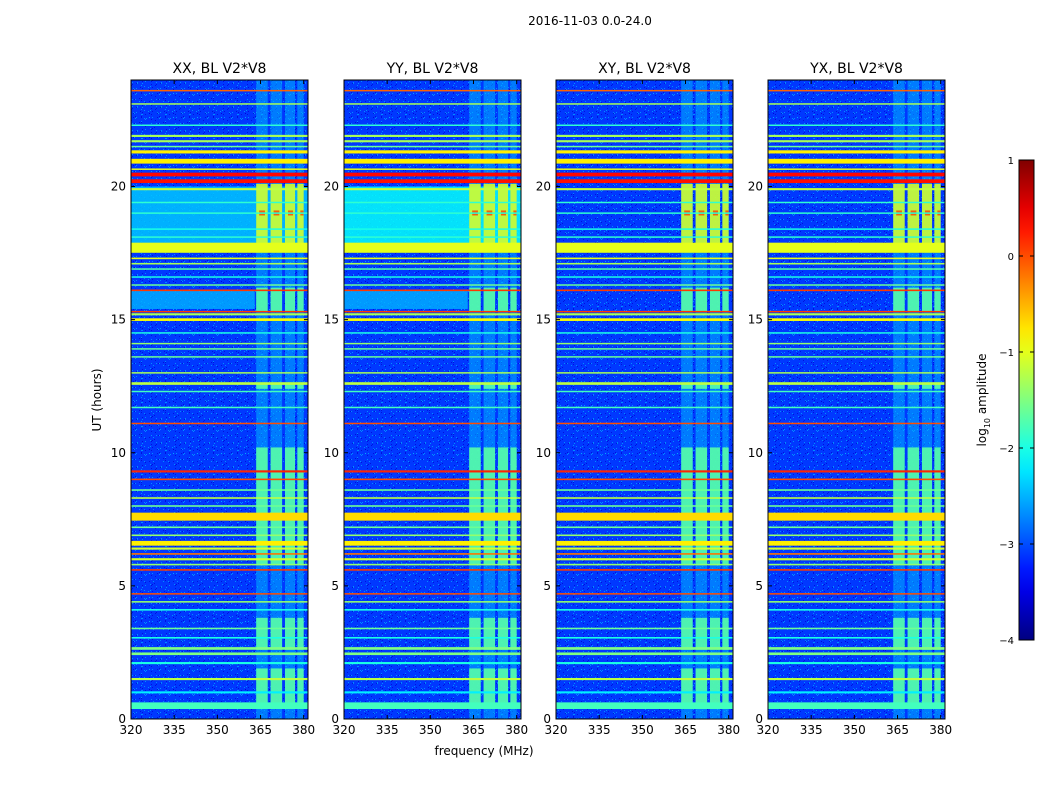 The height and width of the screenshot is (800, 1050). I want to click on panel-frame, so click(644, 399).